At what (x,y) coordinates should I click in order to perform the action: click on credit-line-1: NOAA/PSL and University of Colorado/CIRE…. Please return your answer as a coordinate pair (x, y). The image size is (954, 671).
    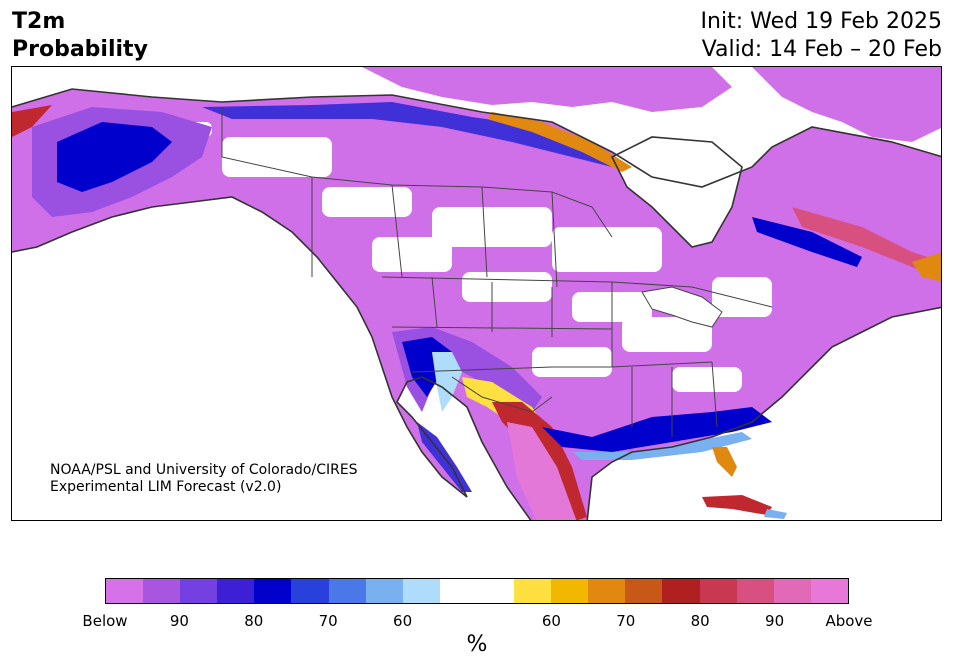
    Looking at the image, I should click on (204, 470).